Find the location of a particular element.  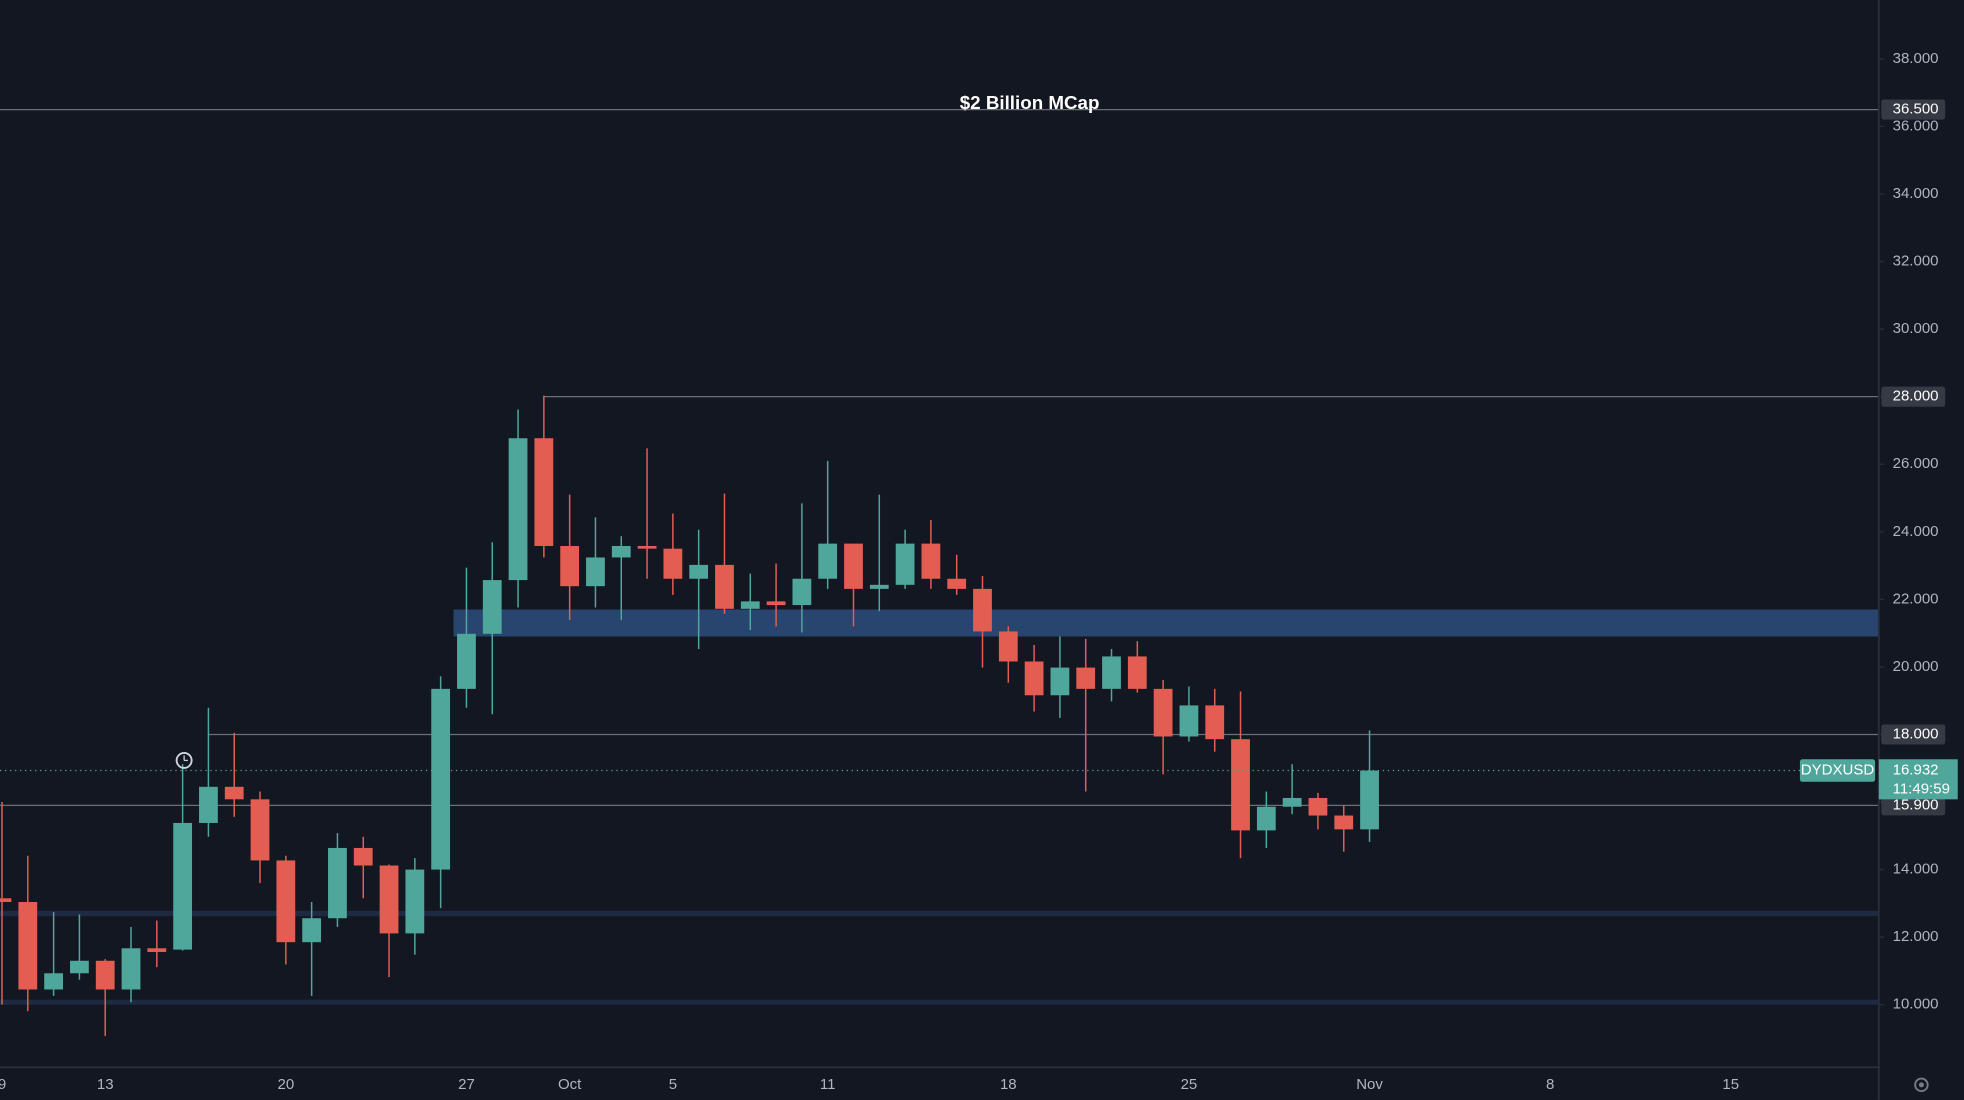

x-tick-label: 27 is located at coordinates (466, 1084).